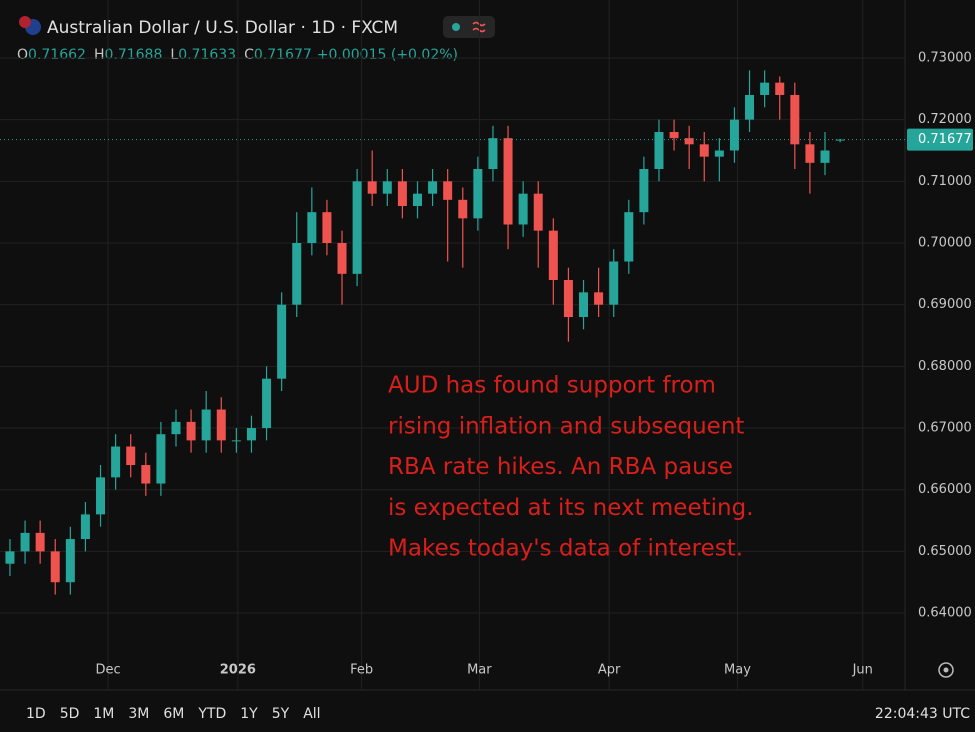 This screenshot has width=975, height=732. I want to click on last-price-label: 0.71677, so click(945, 139).